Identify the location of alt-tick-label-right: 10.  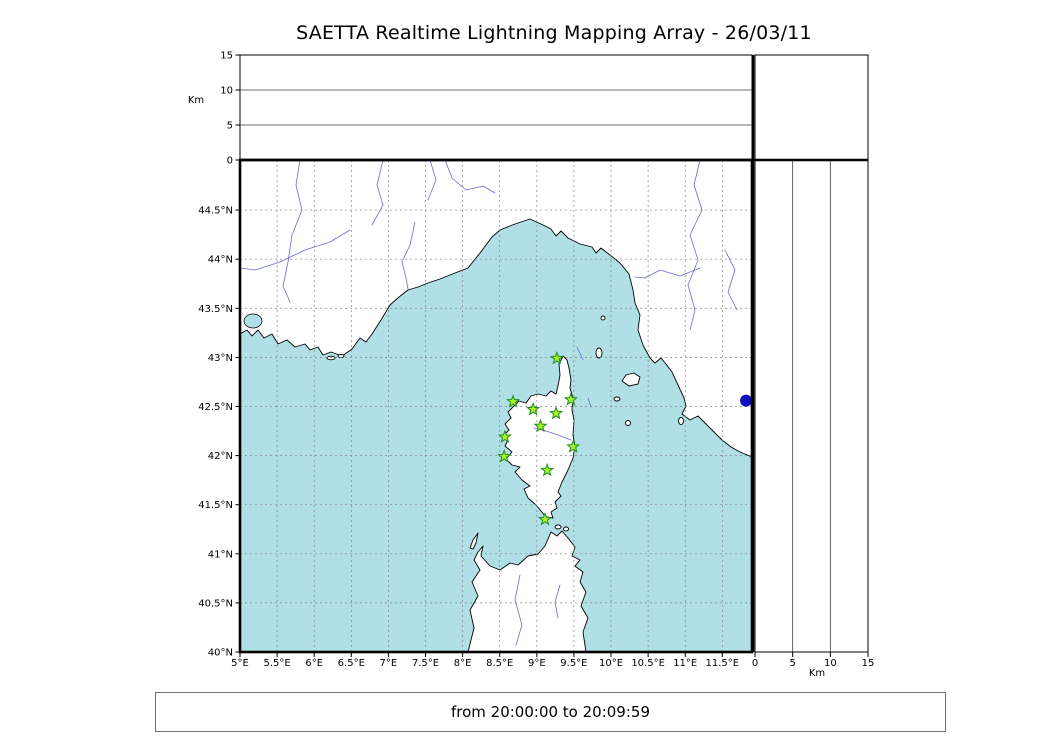
(830, 663).